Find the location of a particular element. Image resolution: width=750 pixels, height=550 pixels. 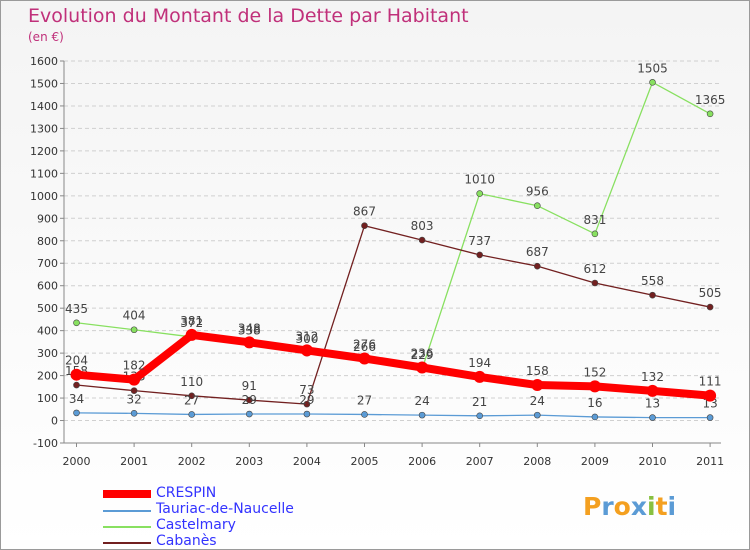

y-tick-label: -100 is located at coordinates (45, 443).